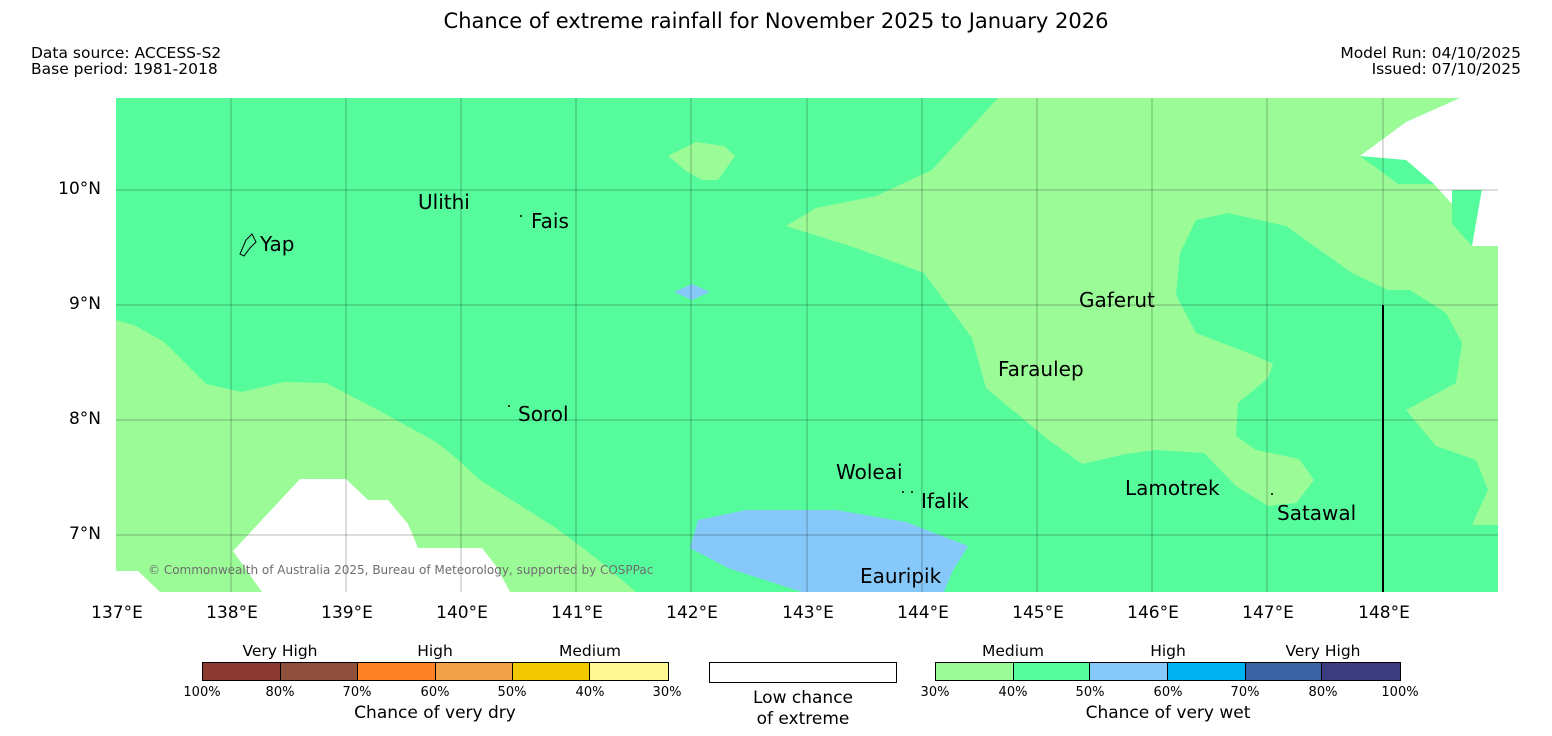 The width and height of the screenshot is (1552, 736). What do you see at coordinates (371, 535) in the screenshot?
I see `low-chance-southwest` at bounding box center [371, 535].